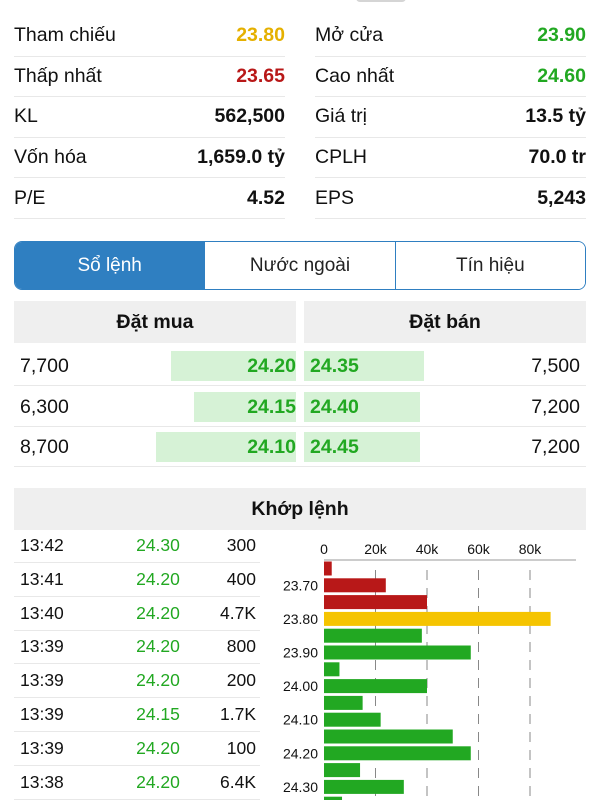  What do you see at coordinates (271, 366) in the screenshot?
I see `bid-price: 24.20` at bounding box center [271, 366].